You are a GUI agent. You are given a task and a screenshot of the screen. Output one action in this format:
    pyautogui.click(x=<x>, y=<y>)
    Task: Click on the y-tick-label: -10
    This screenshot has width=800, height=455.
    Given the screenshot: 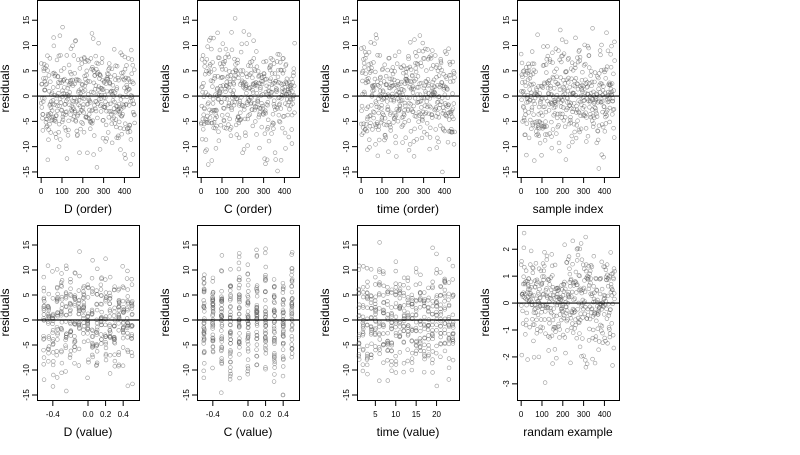 What is the action you would take?
    pyautogui.click(x=26, y=146)
    